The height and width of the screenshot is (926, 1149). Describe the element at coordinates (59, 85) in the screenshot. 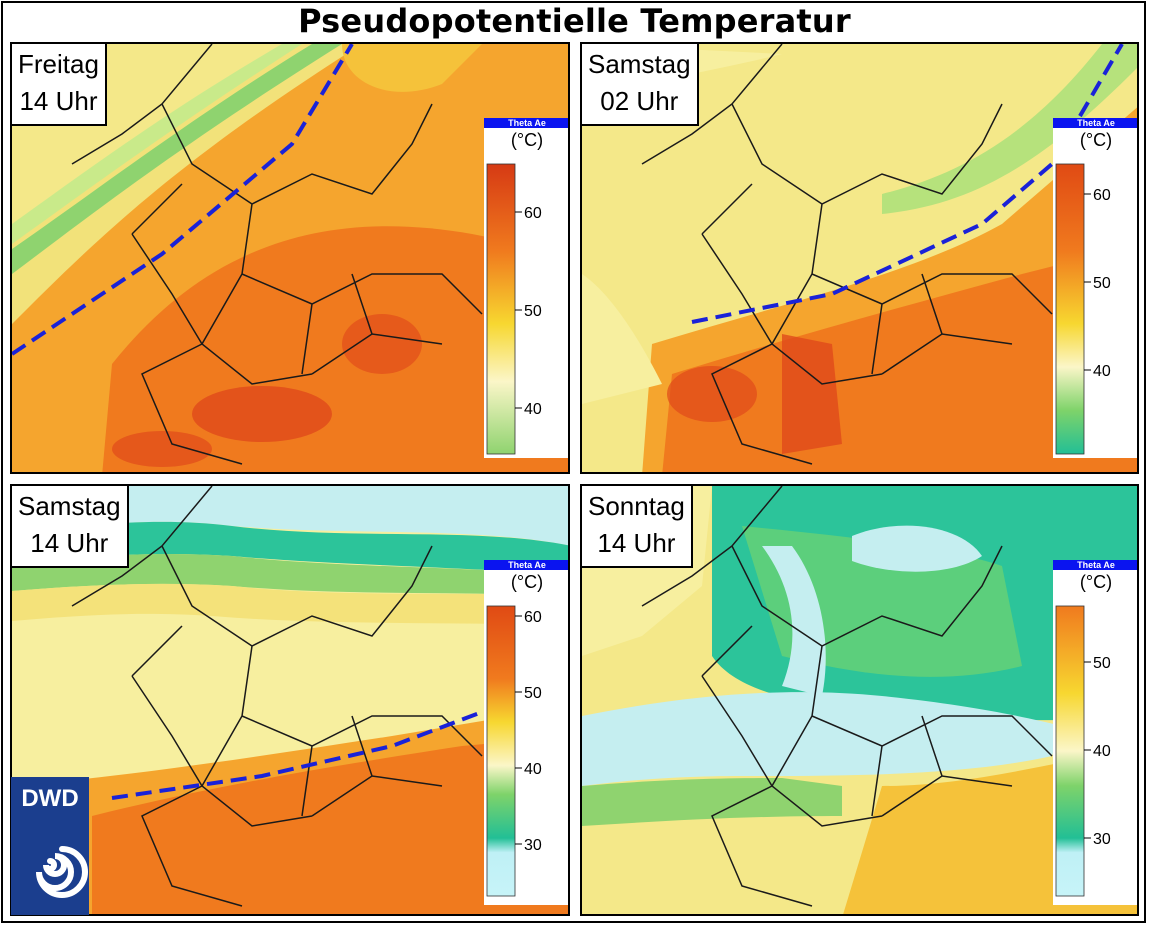

I see `panel-time-label: Freitag 14 Uhr` at that location.